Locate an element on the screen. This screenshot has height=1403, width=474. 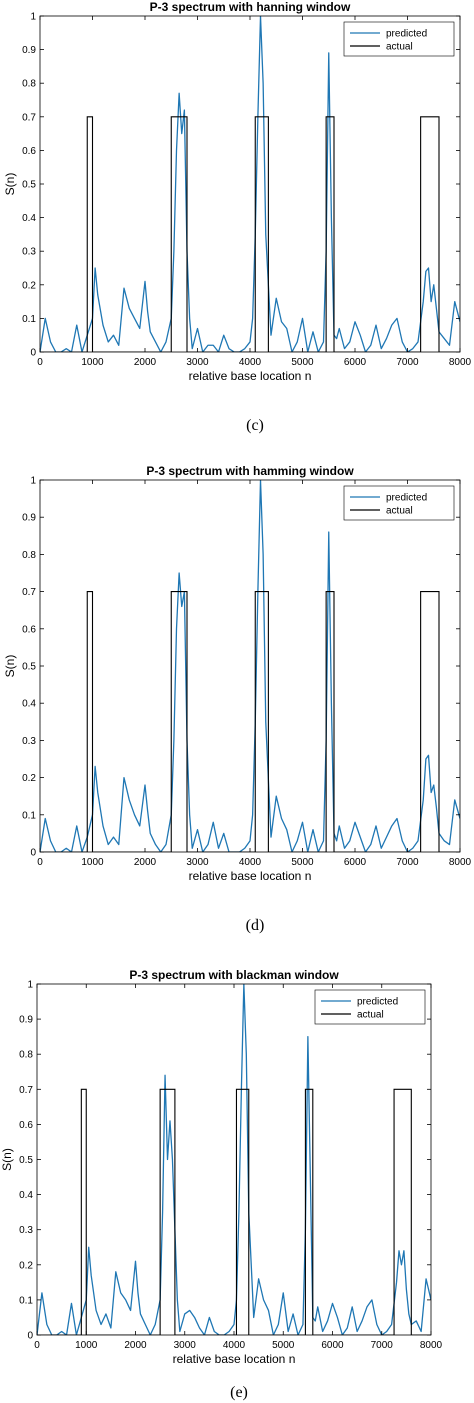
panel-caption: (c) is located at coordinates (255, 425).